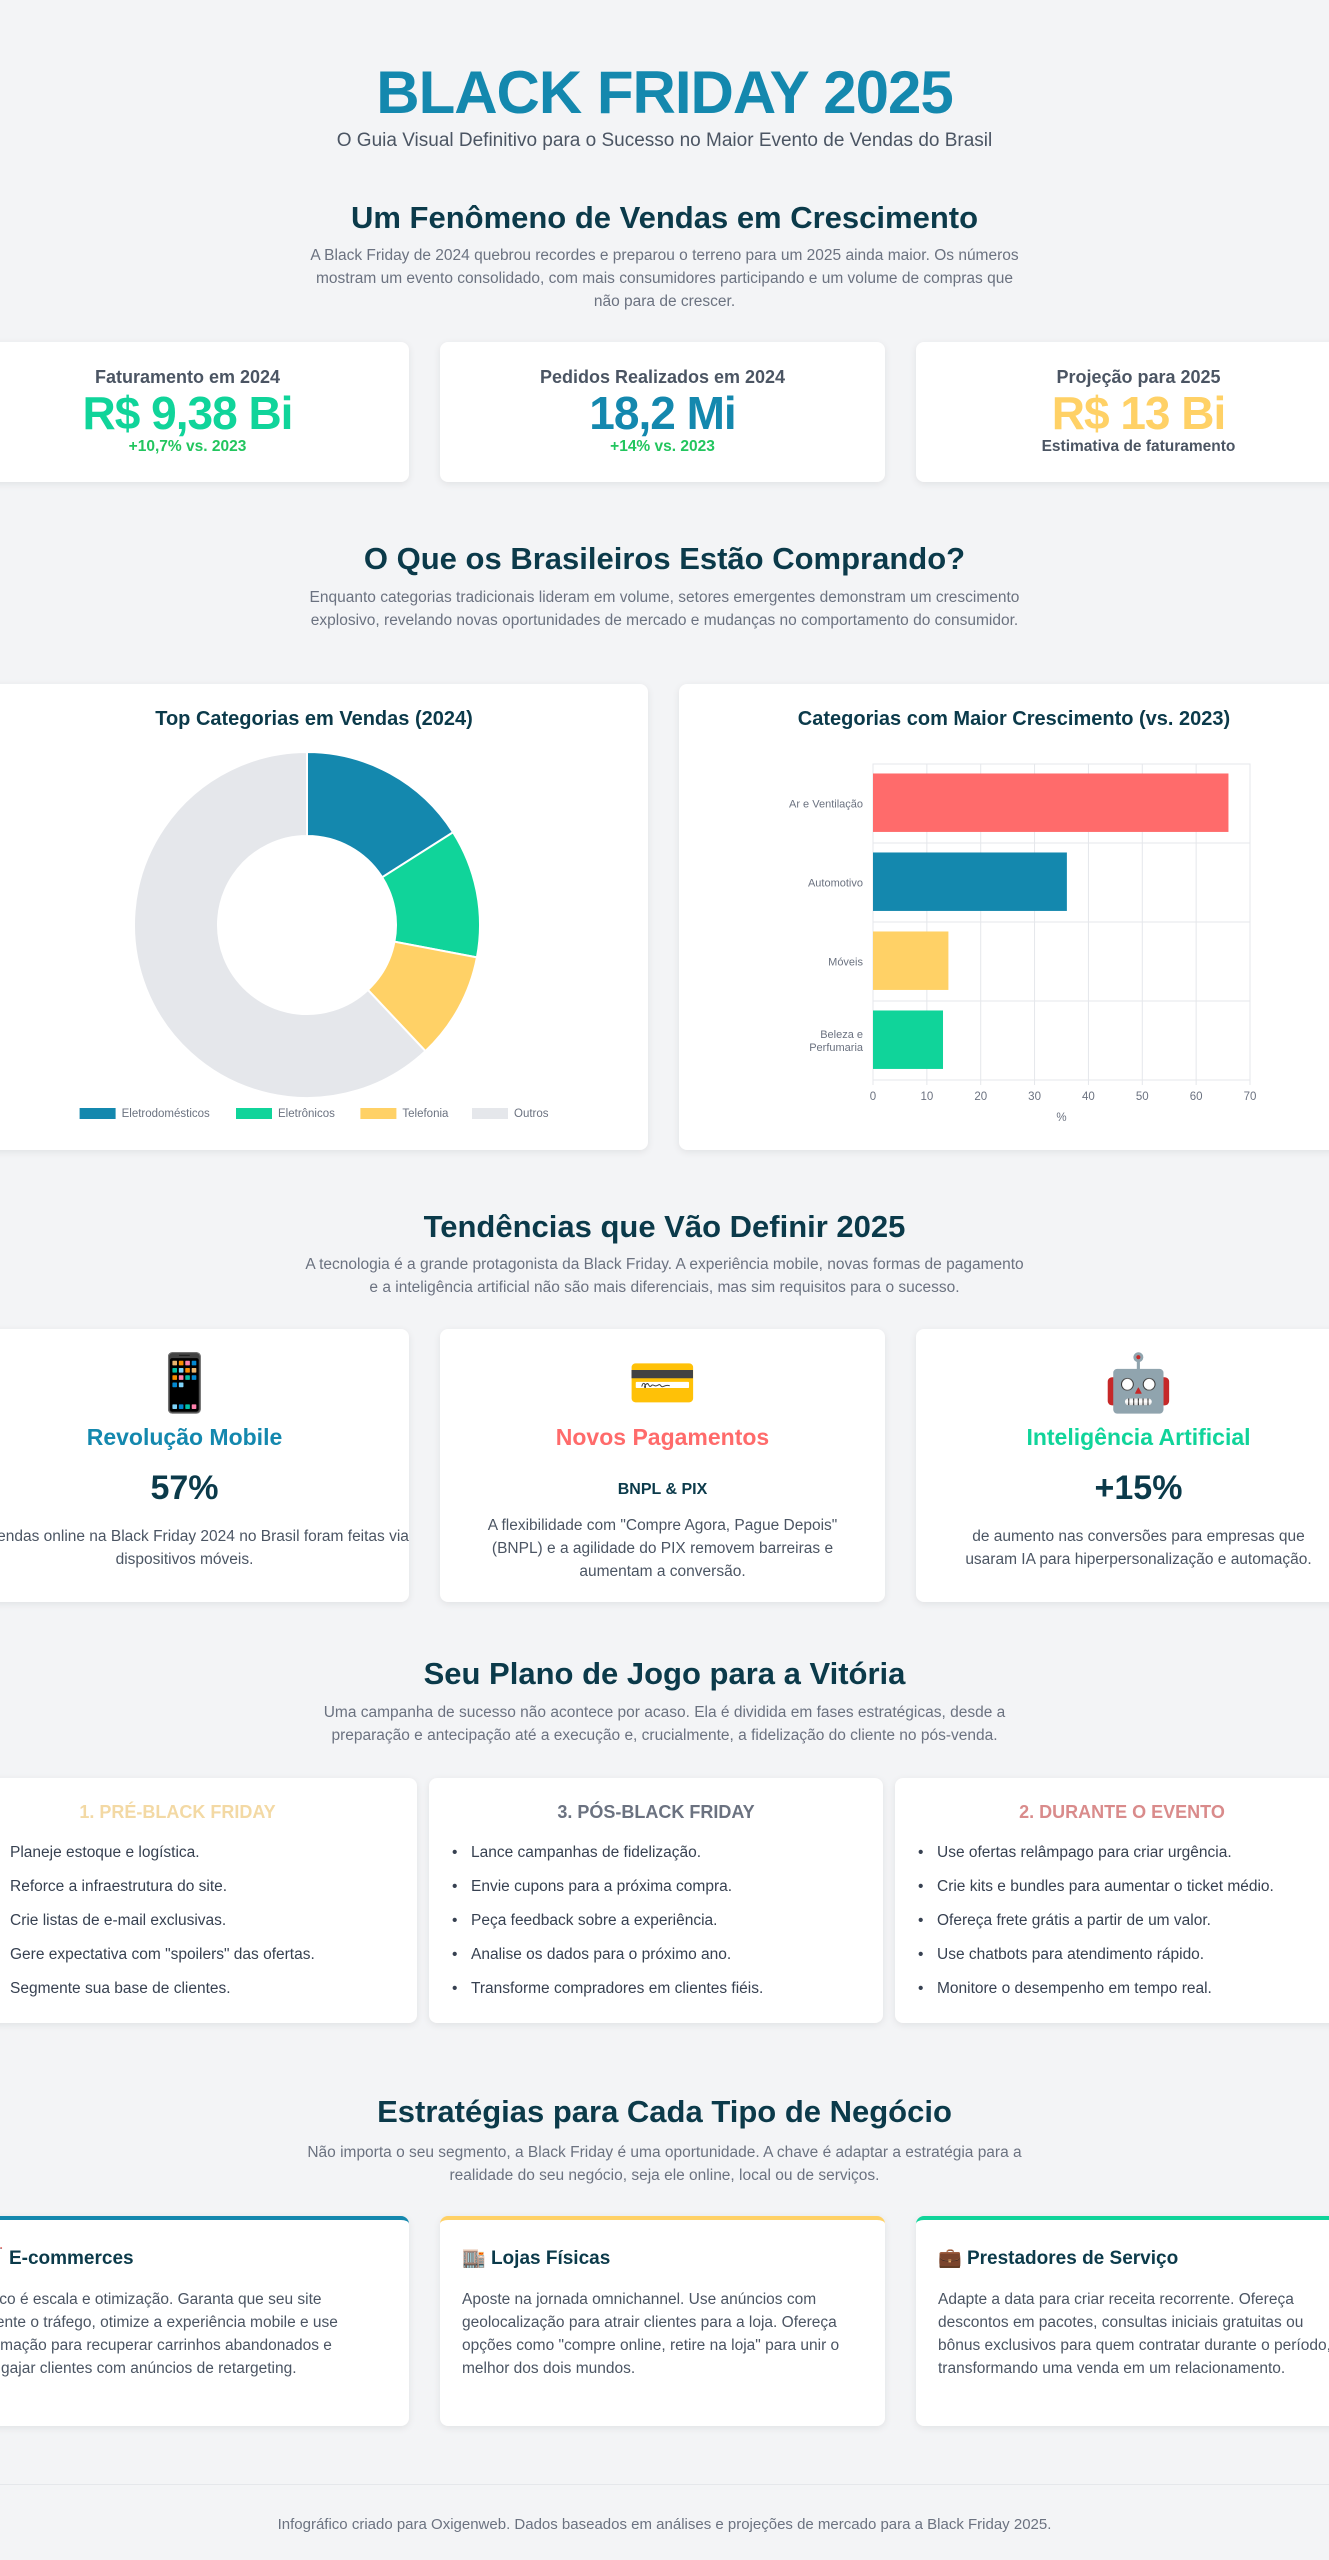  I want to click on briefcase-icon: 💼, so click(950, 2258).